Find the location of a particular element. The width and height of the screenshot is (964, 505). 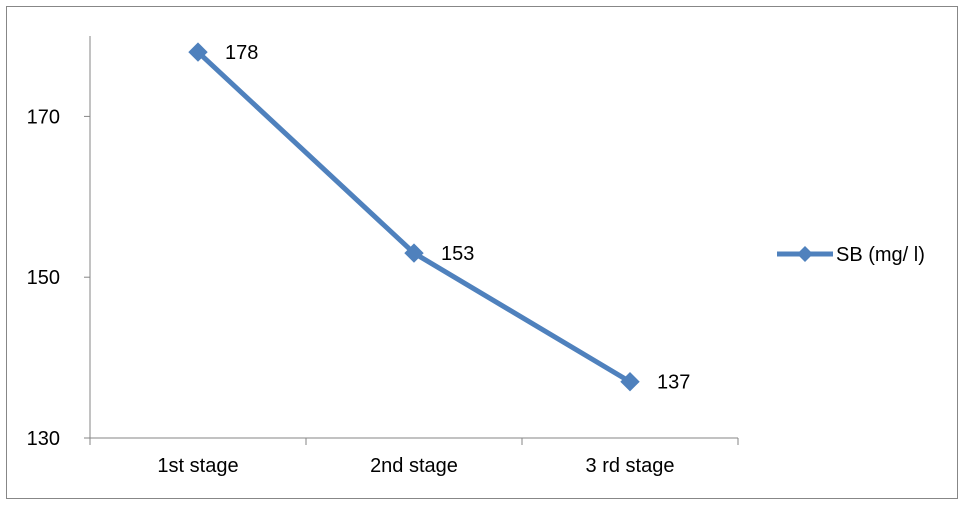

legend: SB (mg/ l) is located at coordinates (851, 255).